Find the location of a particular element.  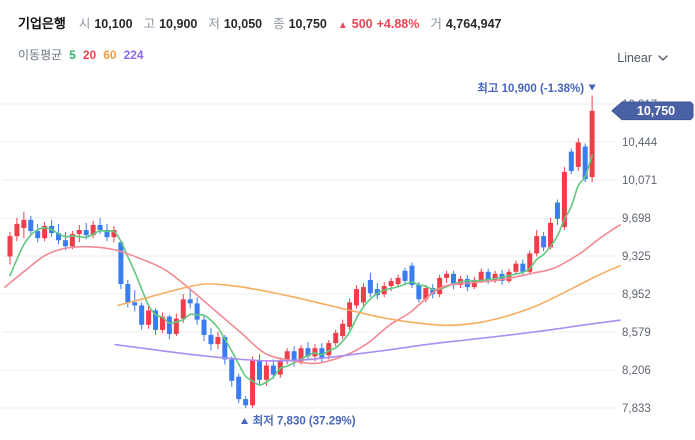

y-axis-label: 8,206 is located at coordinates (636, 371).